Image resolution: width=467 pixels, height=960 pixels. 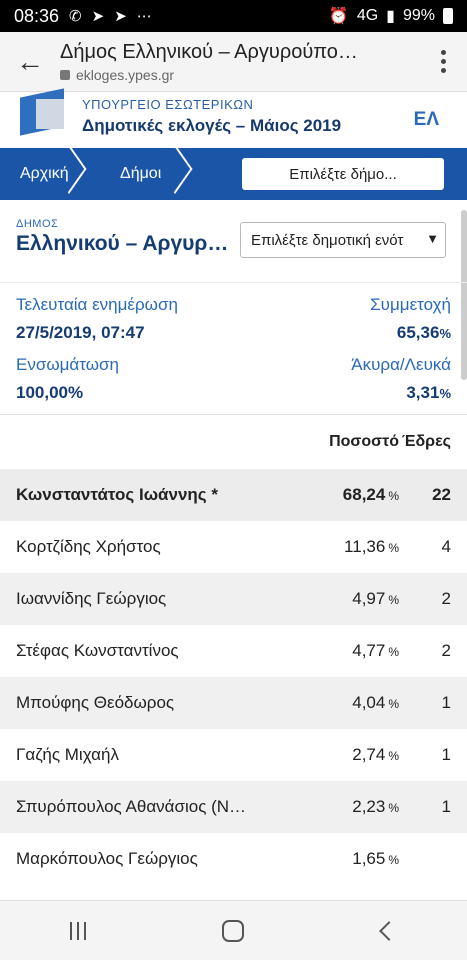 I want to click on integration-value: 100,00%, so click(x=50, y=392).